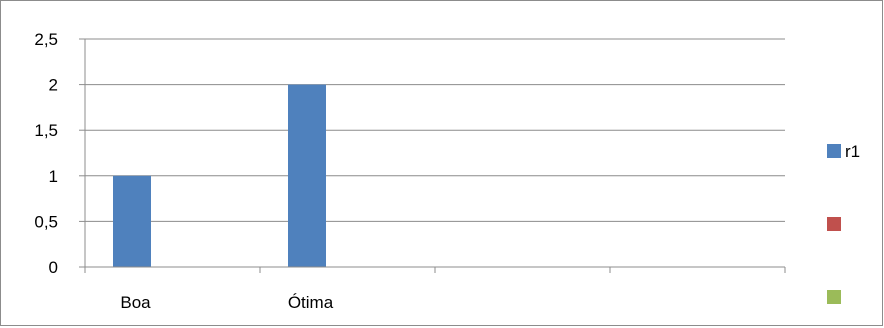  What do you see at coordinates (135, 302) in the screenshot?
I see `x-tick-label: Boa` at bounding box center [135, 302].